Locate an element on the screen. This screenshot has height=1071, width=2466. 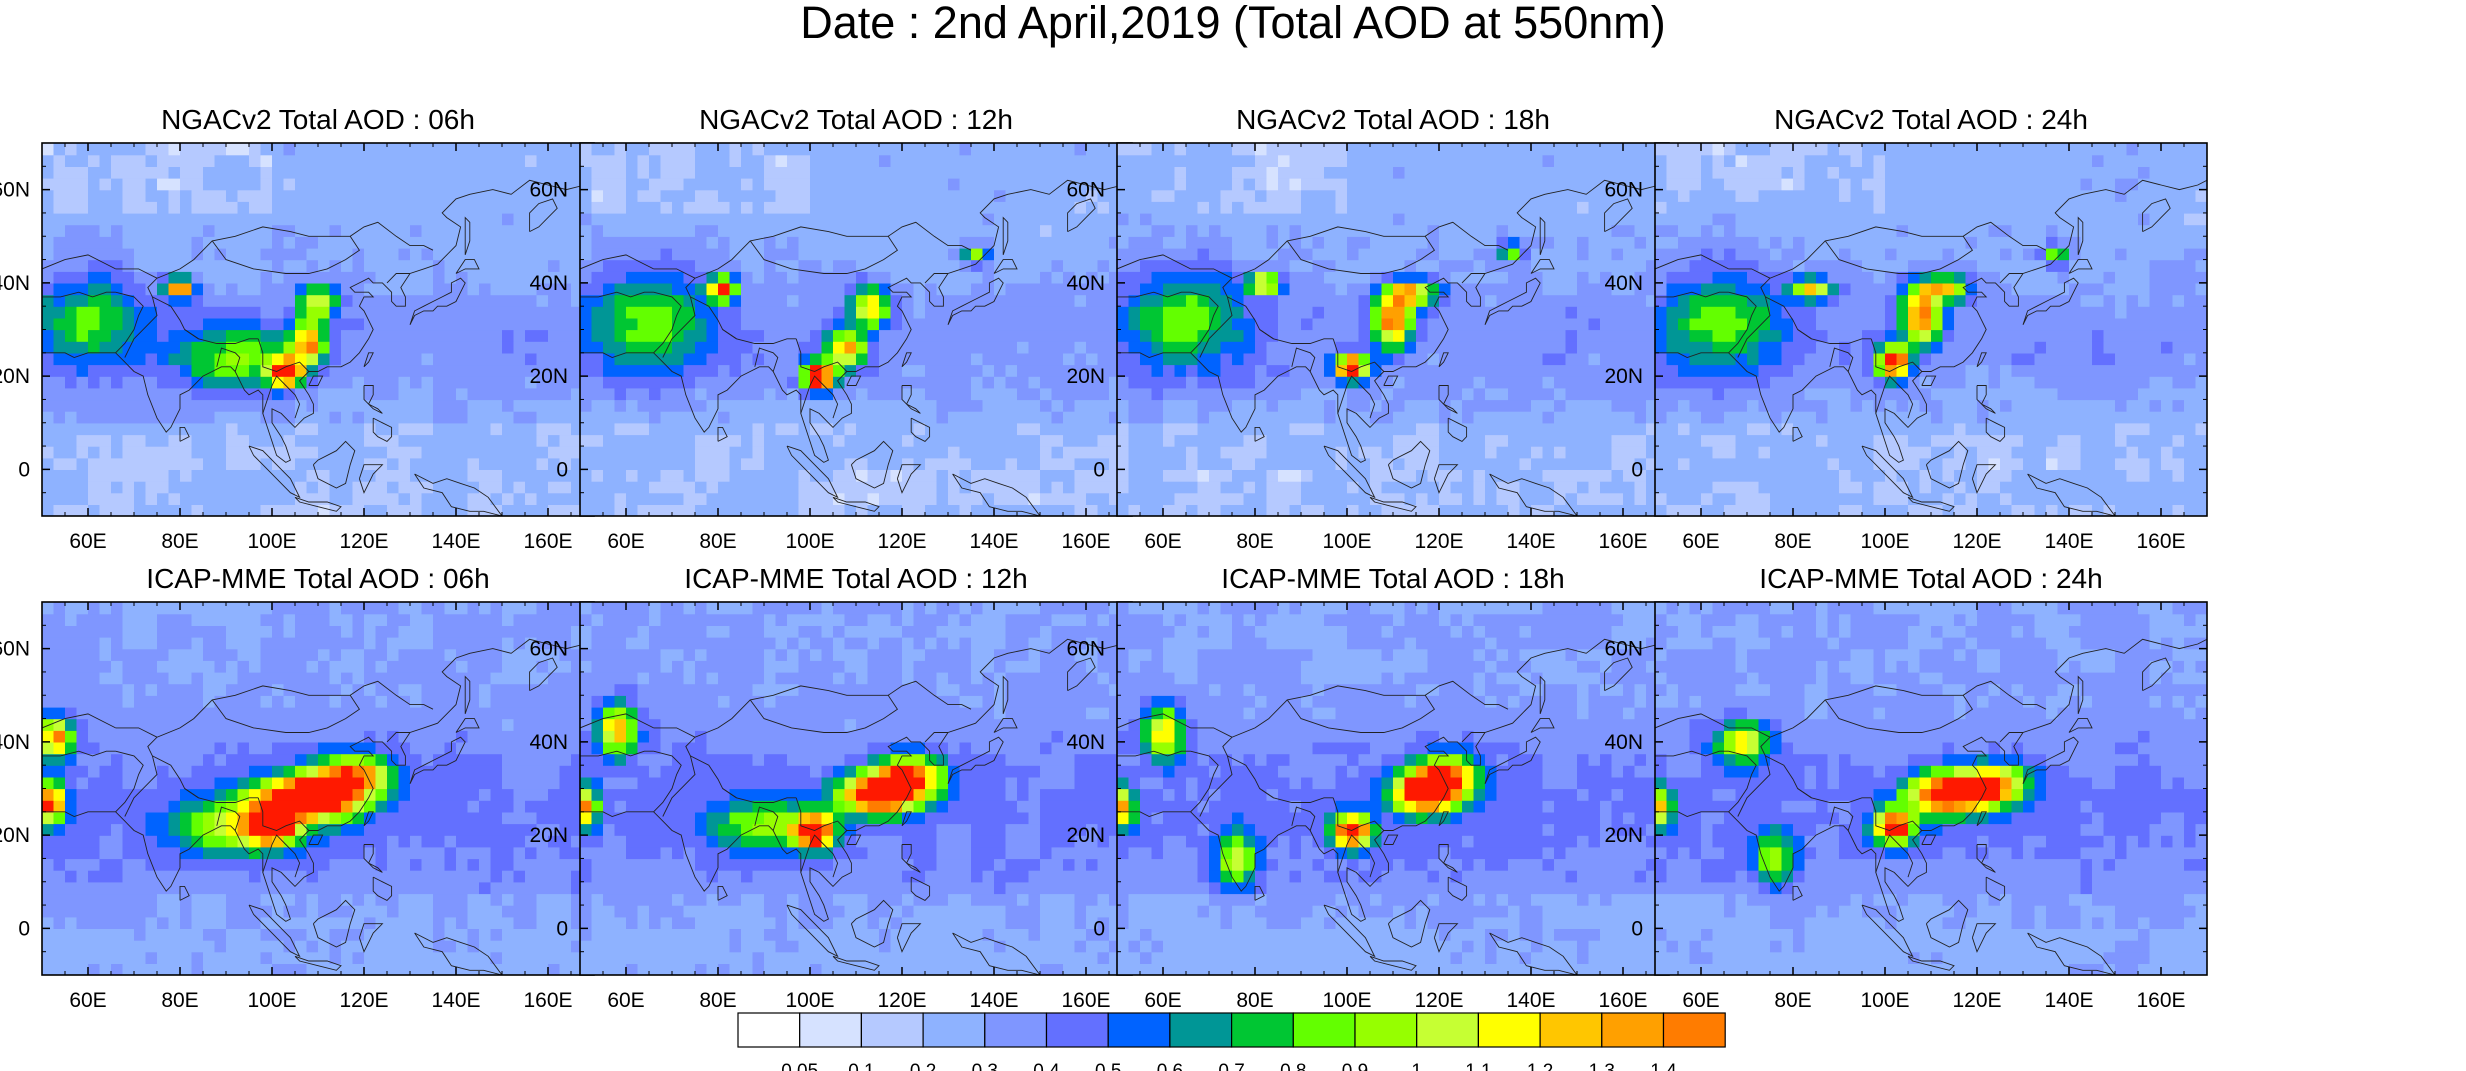
panel-title: ICAP-MME Total AOD : 06h is located at coordinates (317, 578).